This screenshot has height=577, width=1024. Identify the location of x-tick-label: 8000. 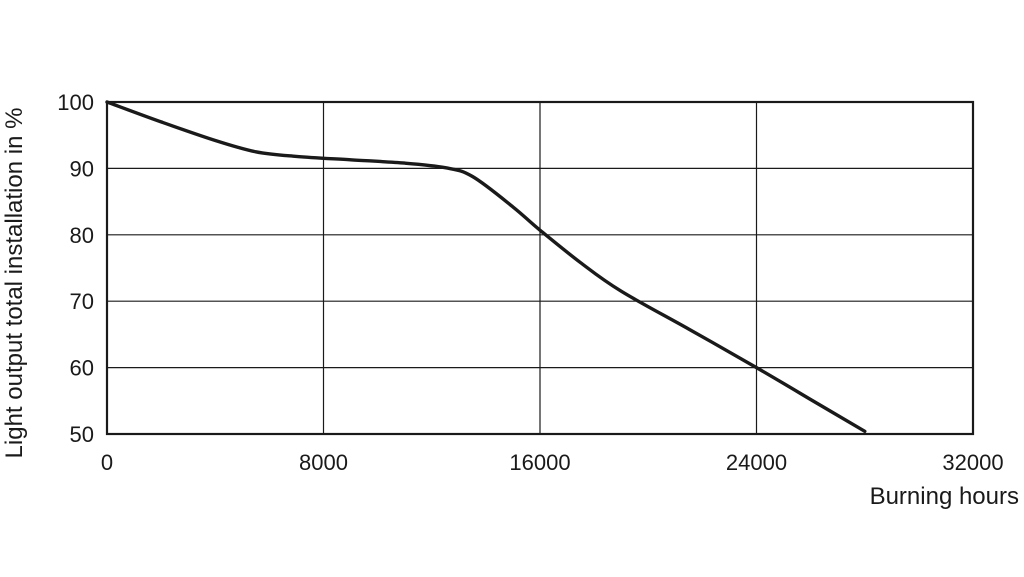
(323, 462).